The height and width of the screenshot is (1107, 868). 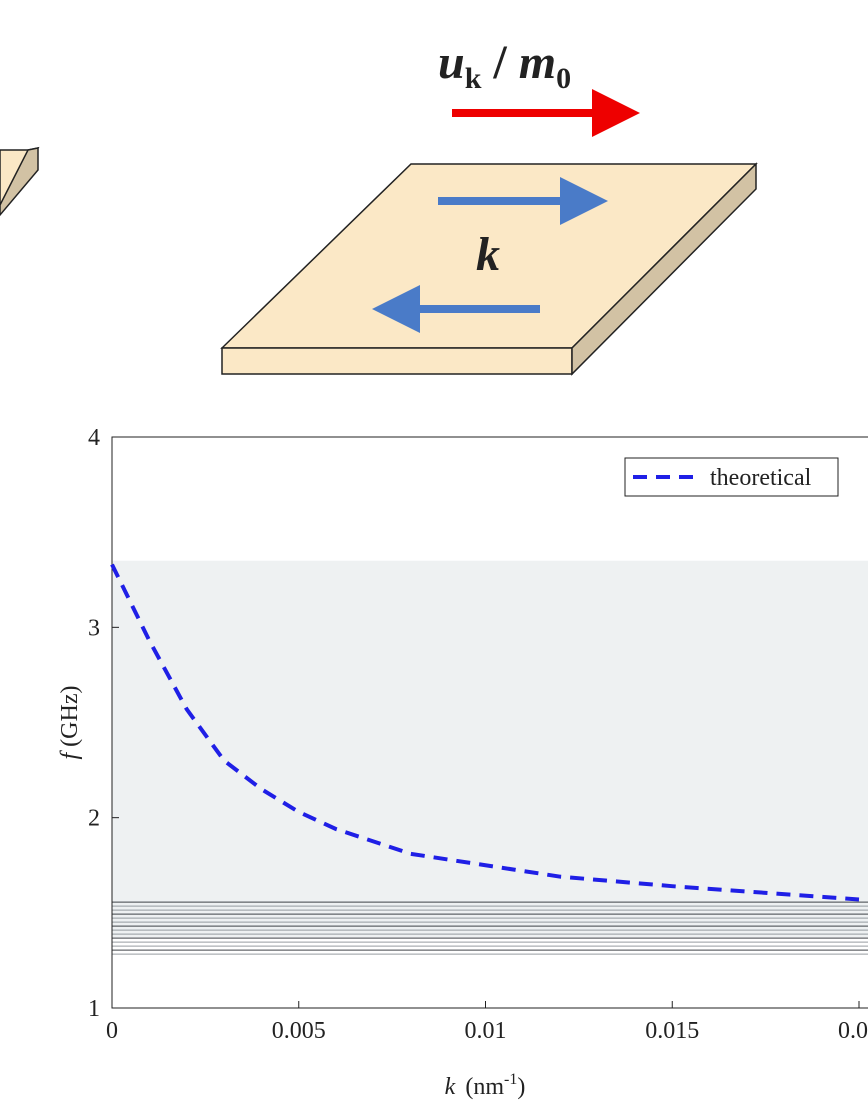 What do you see at coordinates (853, 1031) in the screenshot?
I see `x-tick-label: 0.02` at bounding box center [853, 1031].